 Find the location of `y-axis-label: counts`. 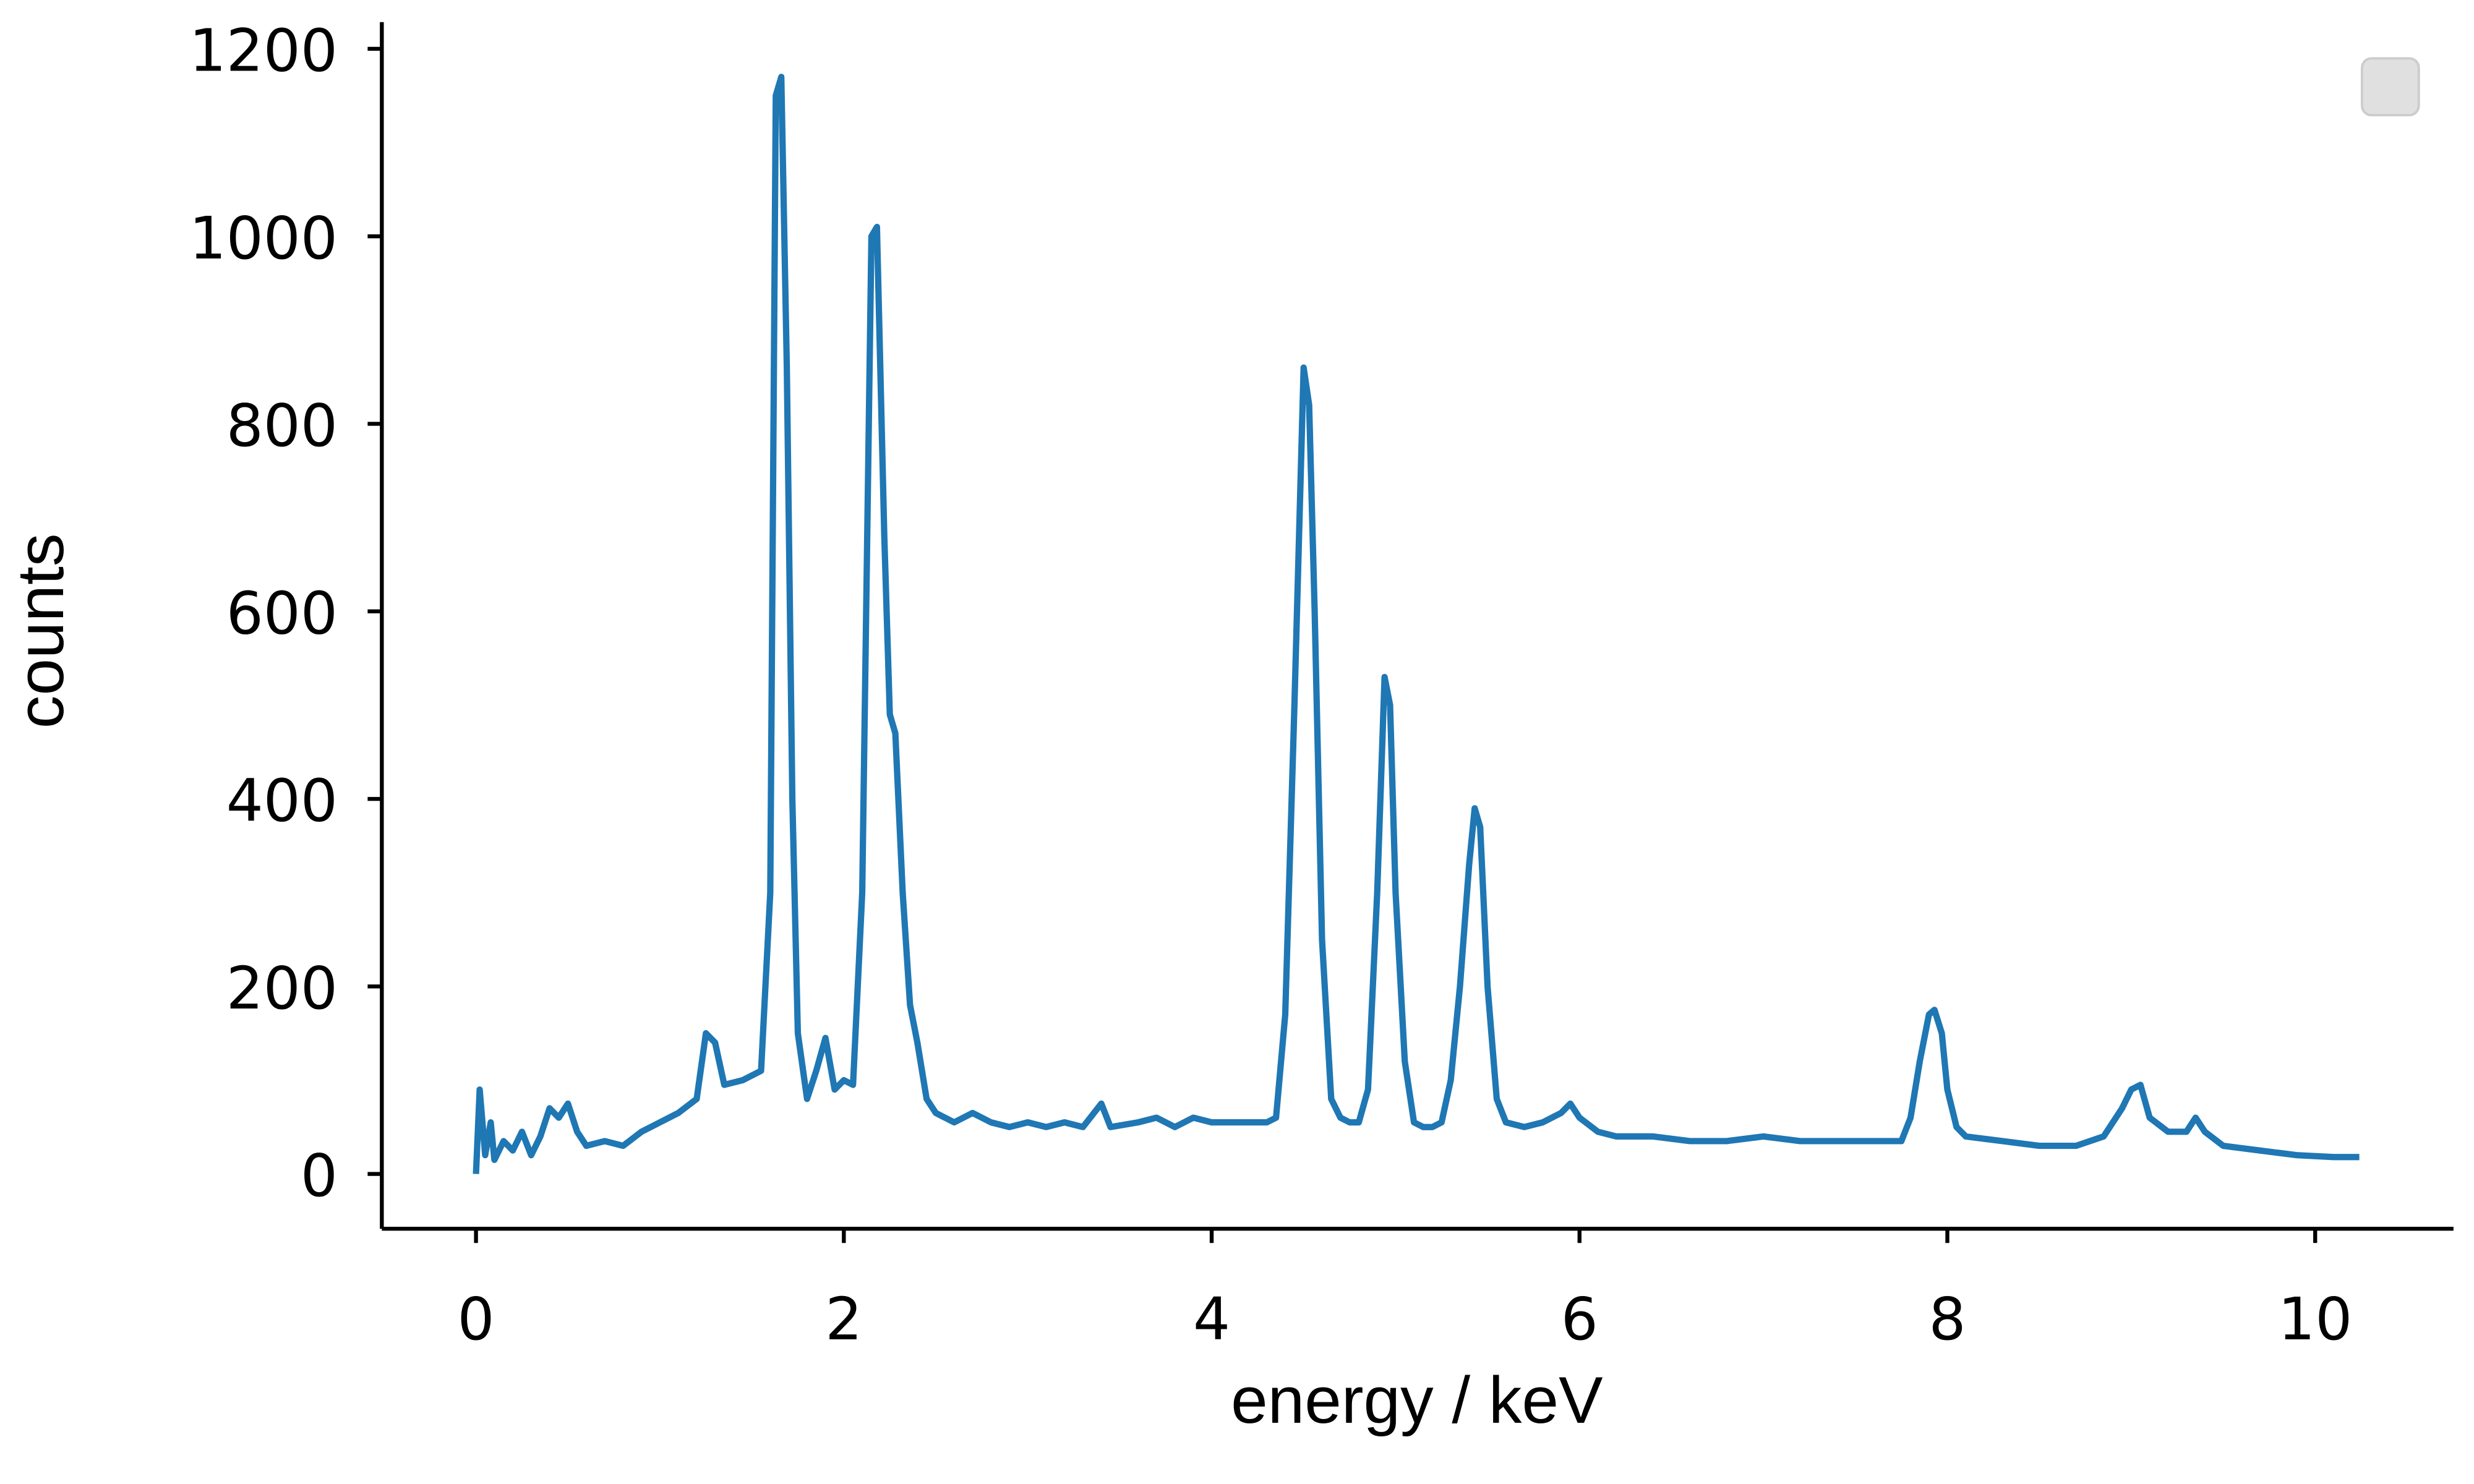

y-axis-label: counts is located at coordinates (40, 631).